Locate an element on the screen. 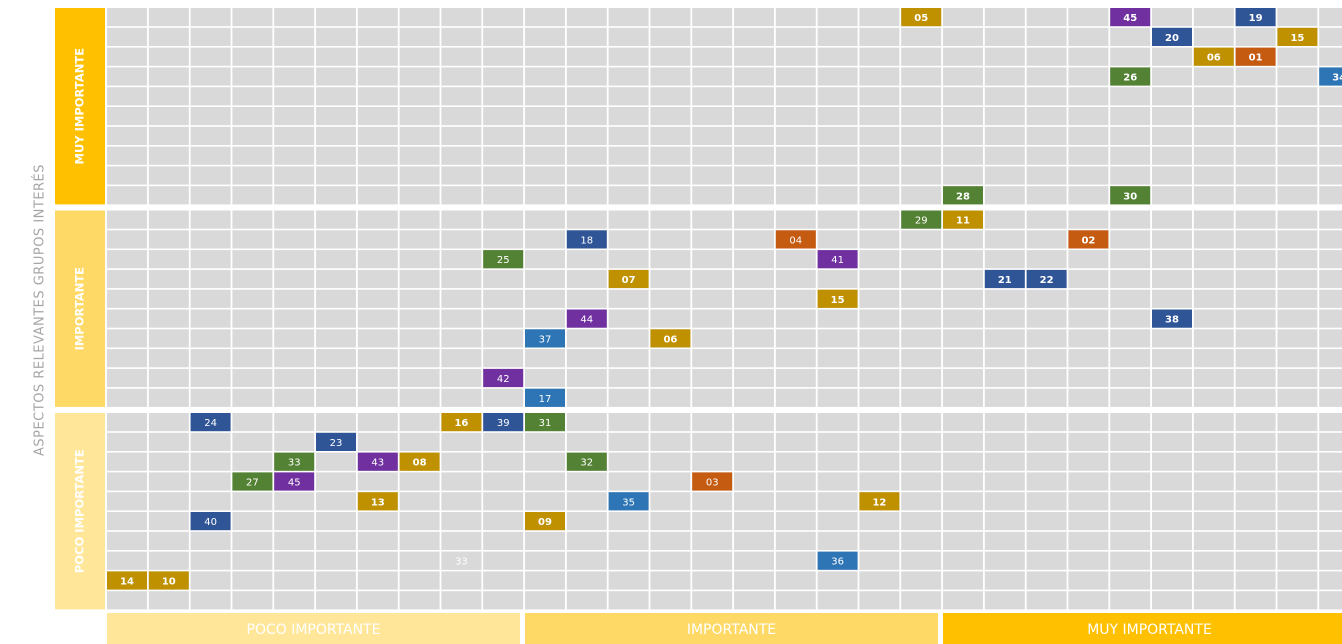 The height and width of the screenshot is (644, 1342). marker-label: 45 is located at coordinates (294, 483).